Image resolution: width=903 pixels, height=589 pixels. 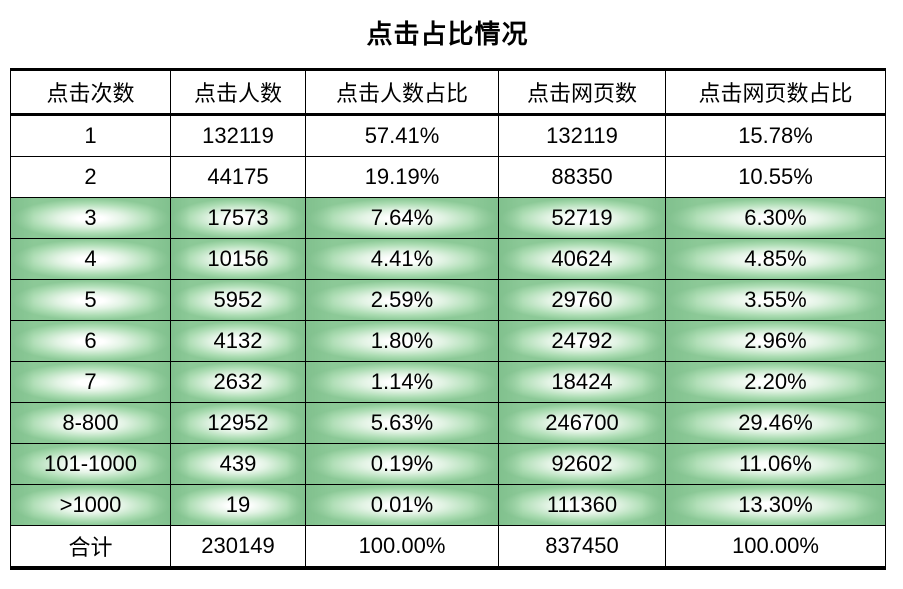 I want to click on table-cell: 101-1000, so click(x=90, y=464).